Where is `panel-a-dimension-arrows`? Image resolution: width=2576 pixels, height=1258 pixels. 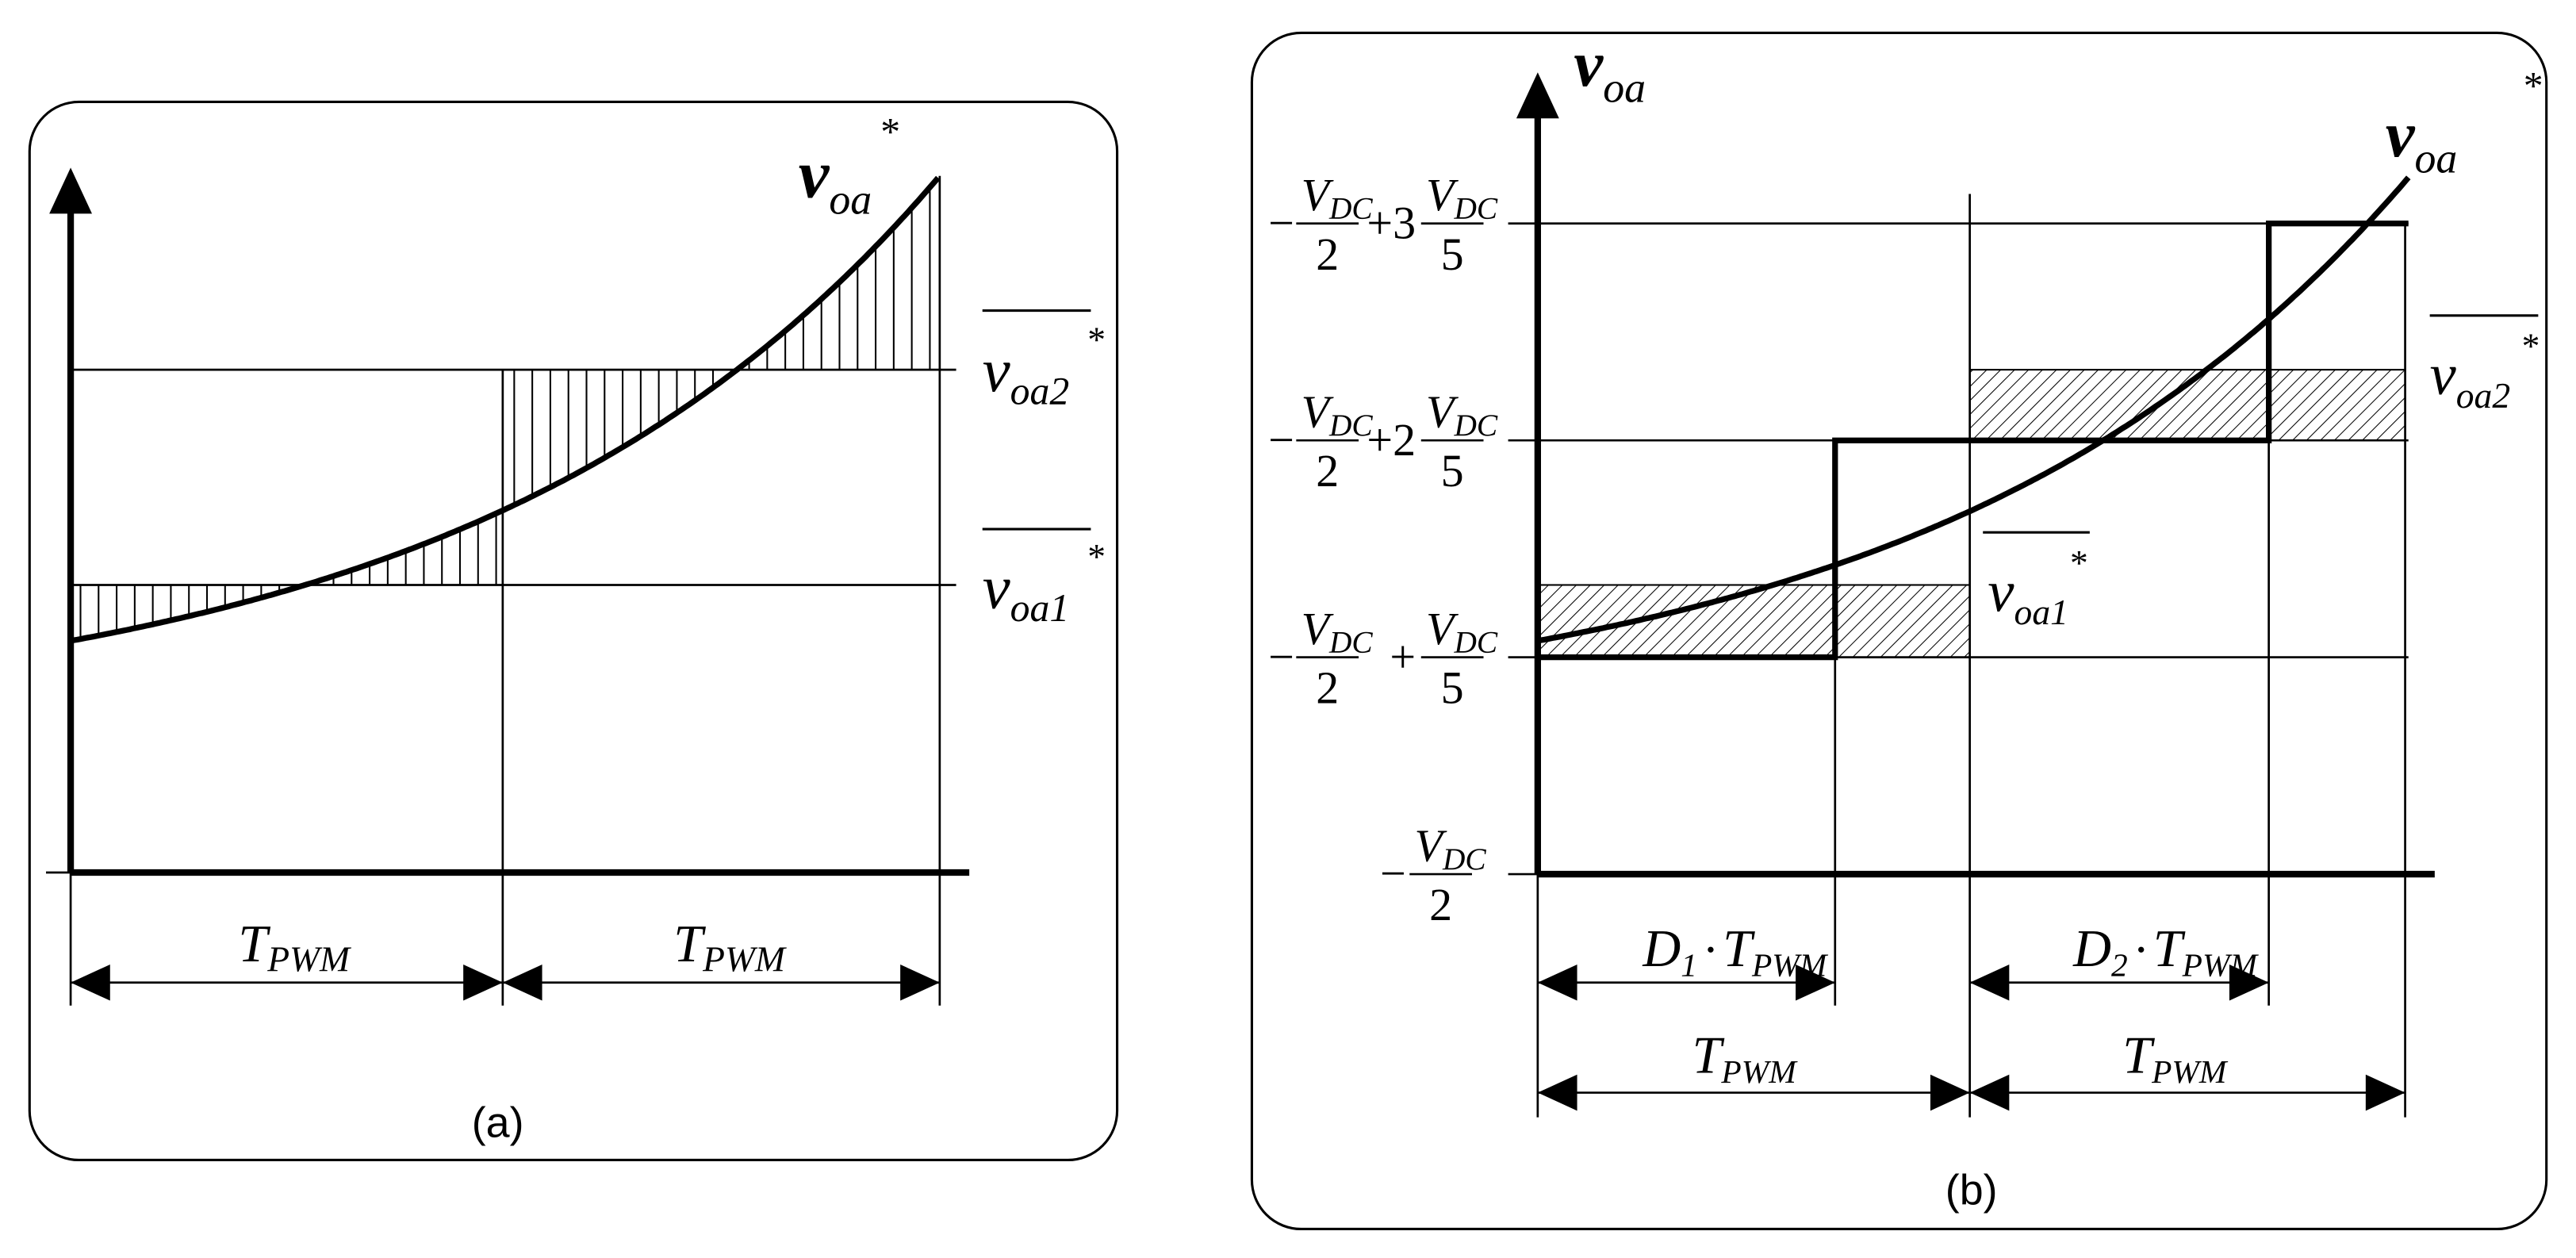
panel-a-dimension-arrows is located at coordinates (506, 983).